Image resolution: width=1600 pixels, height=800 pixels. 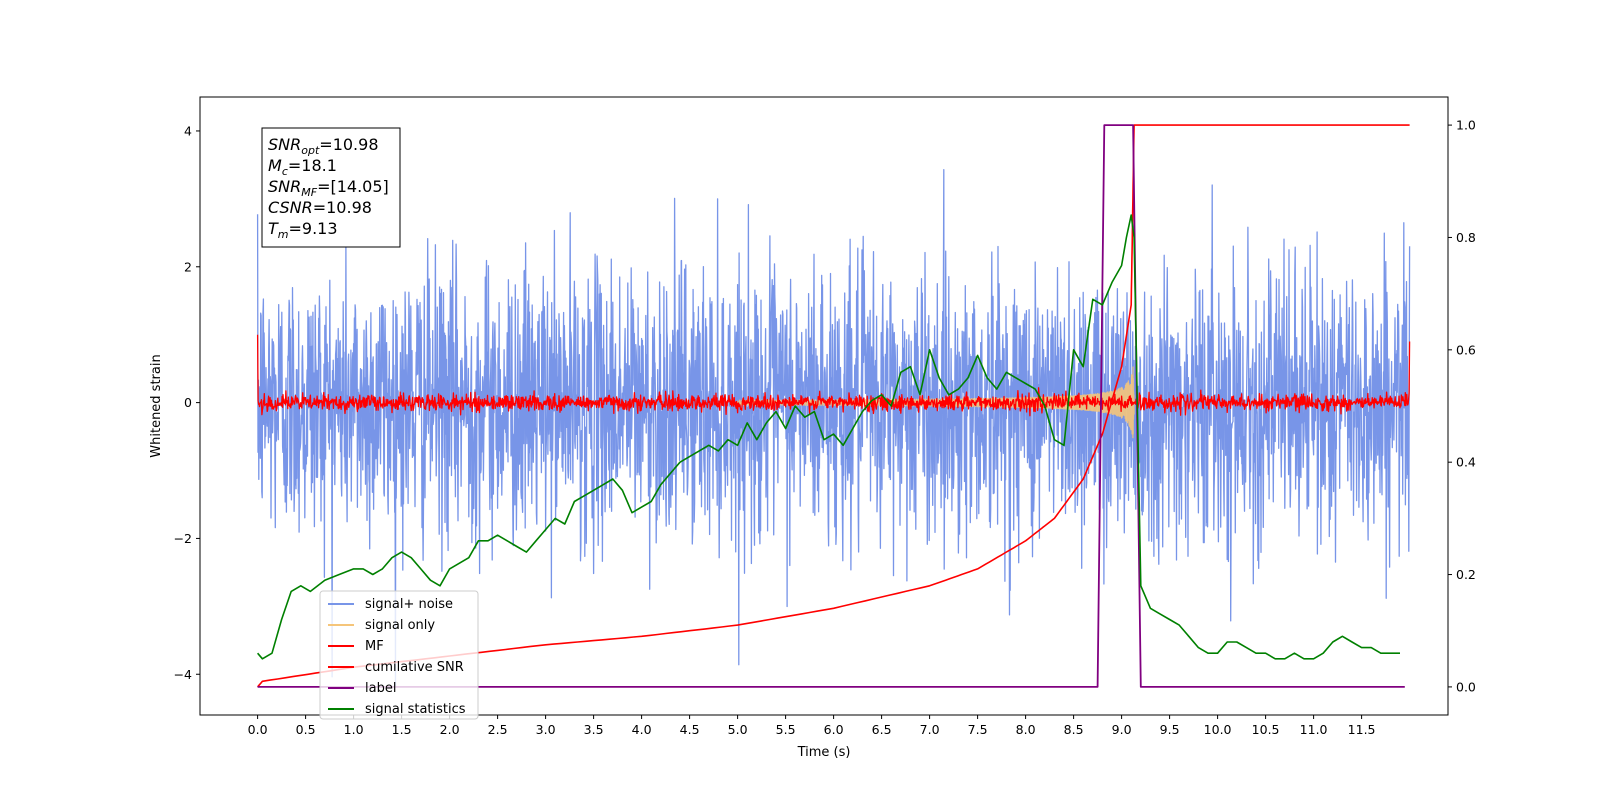 I want to click on info-snr-mf: SNRMF=[14.05], so click(x=328, y=188).